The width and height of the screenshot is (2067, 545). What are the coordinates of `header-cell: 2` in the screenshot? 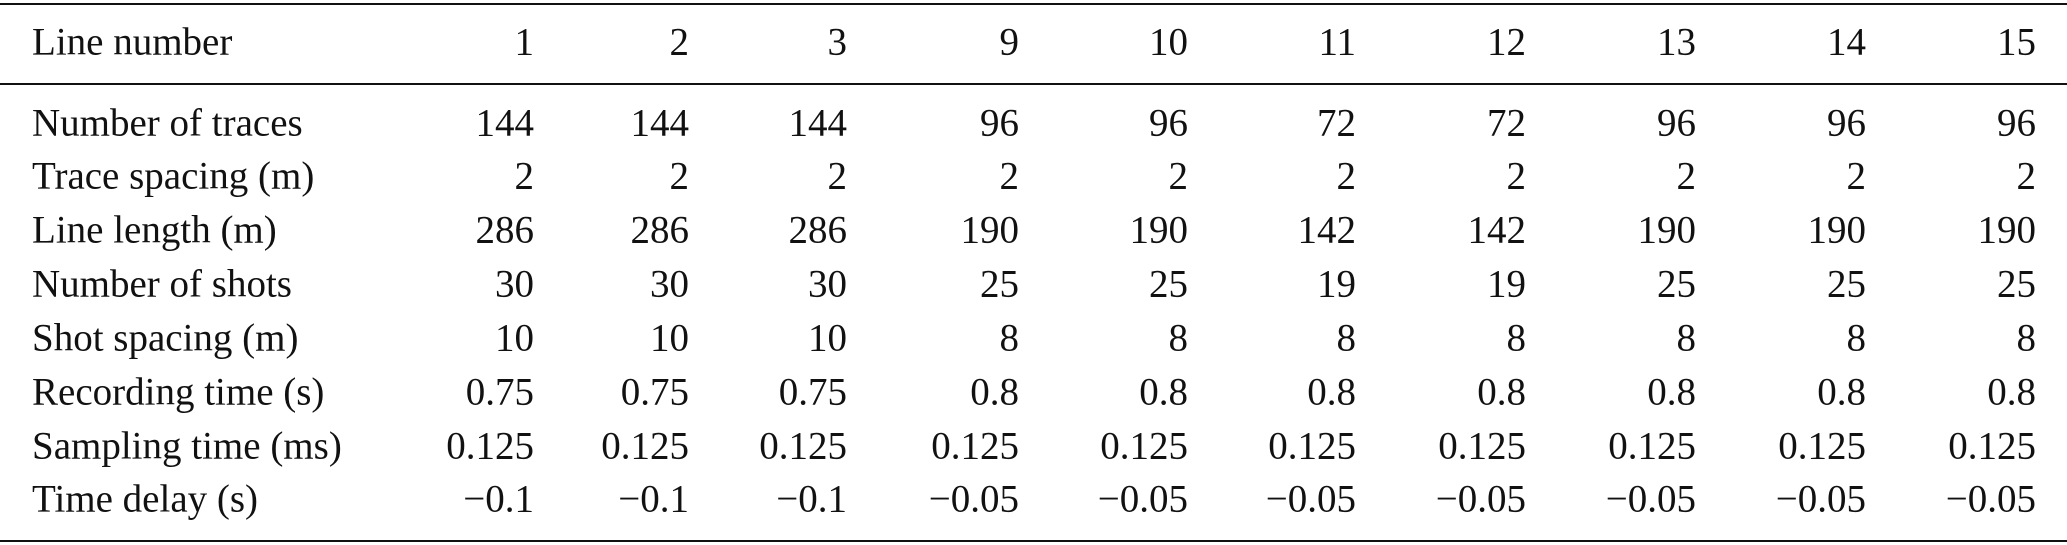 It's located at (679, 42).